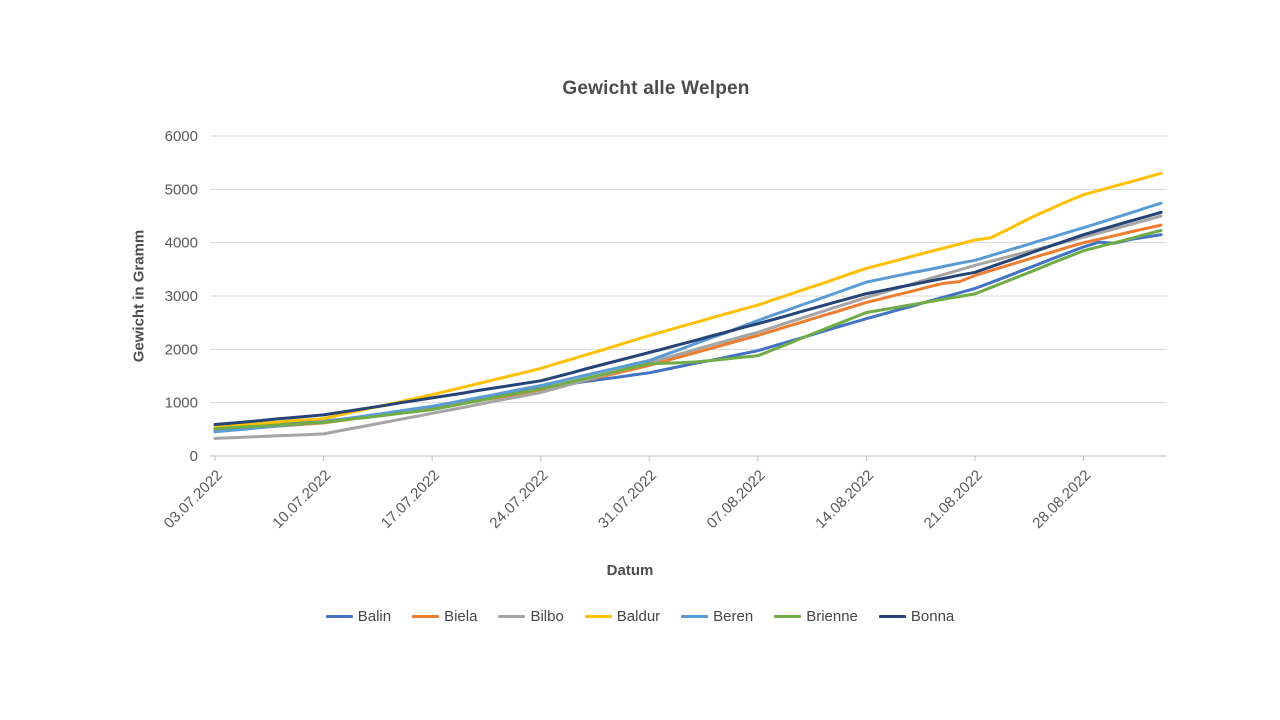  Describe the element at coordinates (892, 616) in the screenshot. I see `legend-line-marker-bonna` at that location.